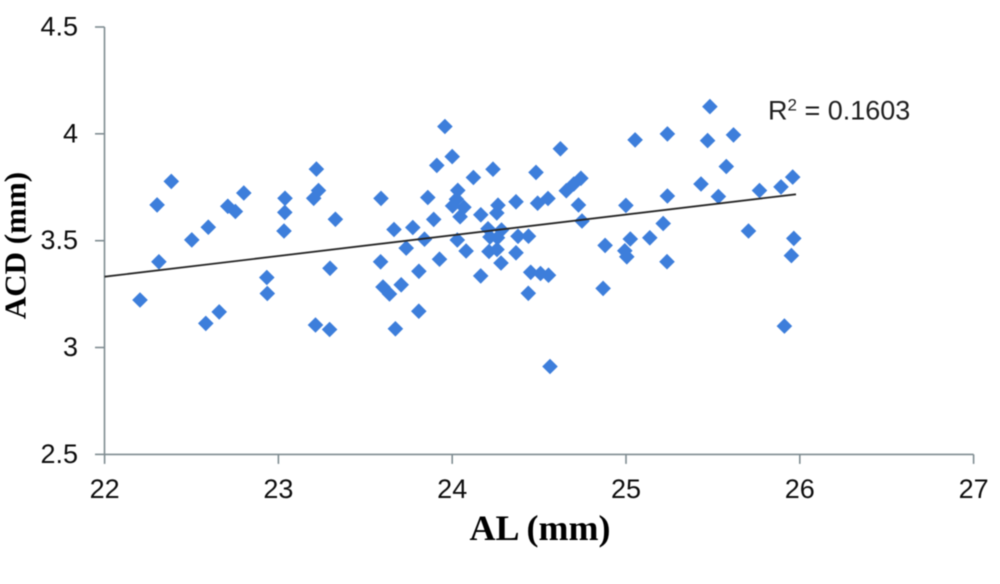 The width and height of the screenshot is (1000, 584). Describe the element at coordinates (540, 528) in the screenshot. I see `svg-text: AL (mm)` at that location.